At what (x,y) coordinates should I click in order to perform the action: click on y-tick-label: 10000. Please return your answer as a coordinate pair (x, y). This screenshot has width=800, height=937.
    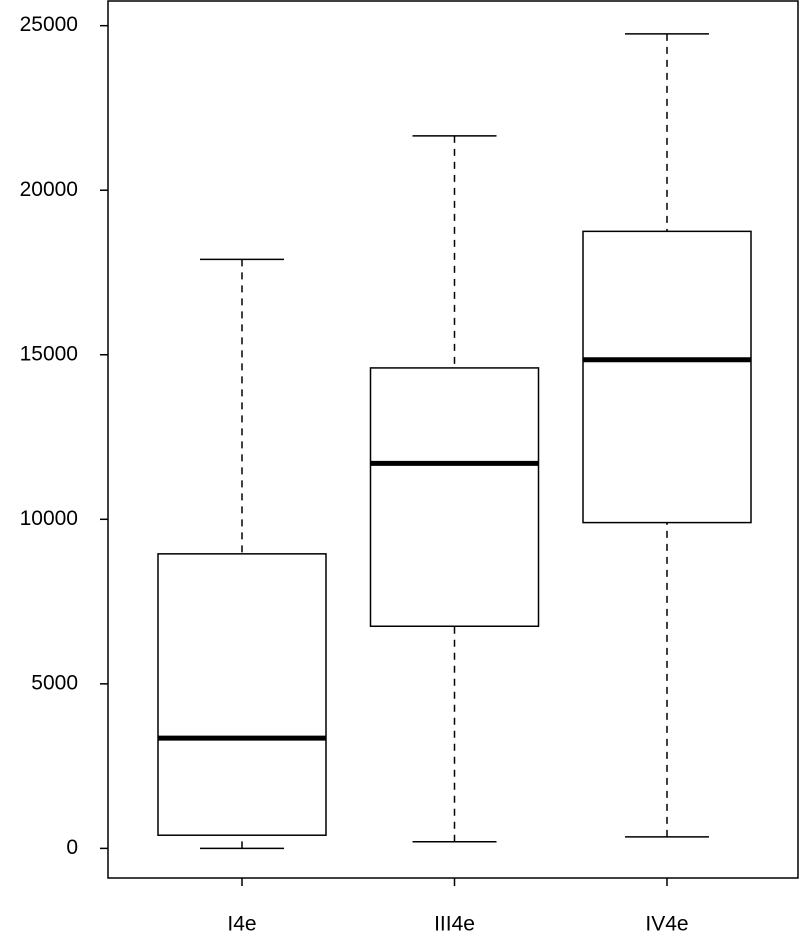
    Looking at the image, I should click on (49, 518).